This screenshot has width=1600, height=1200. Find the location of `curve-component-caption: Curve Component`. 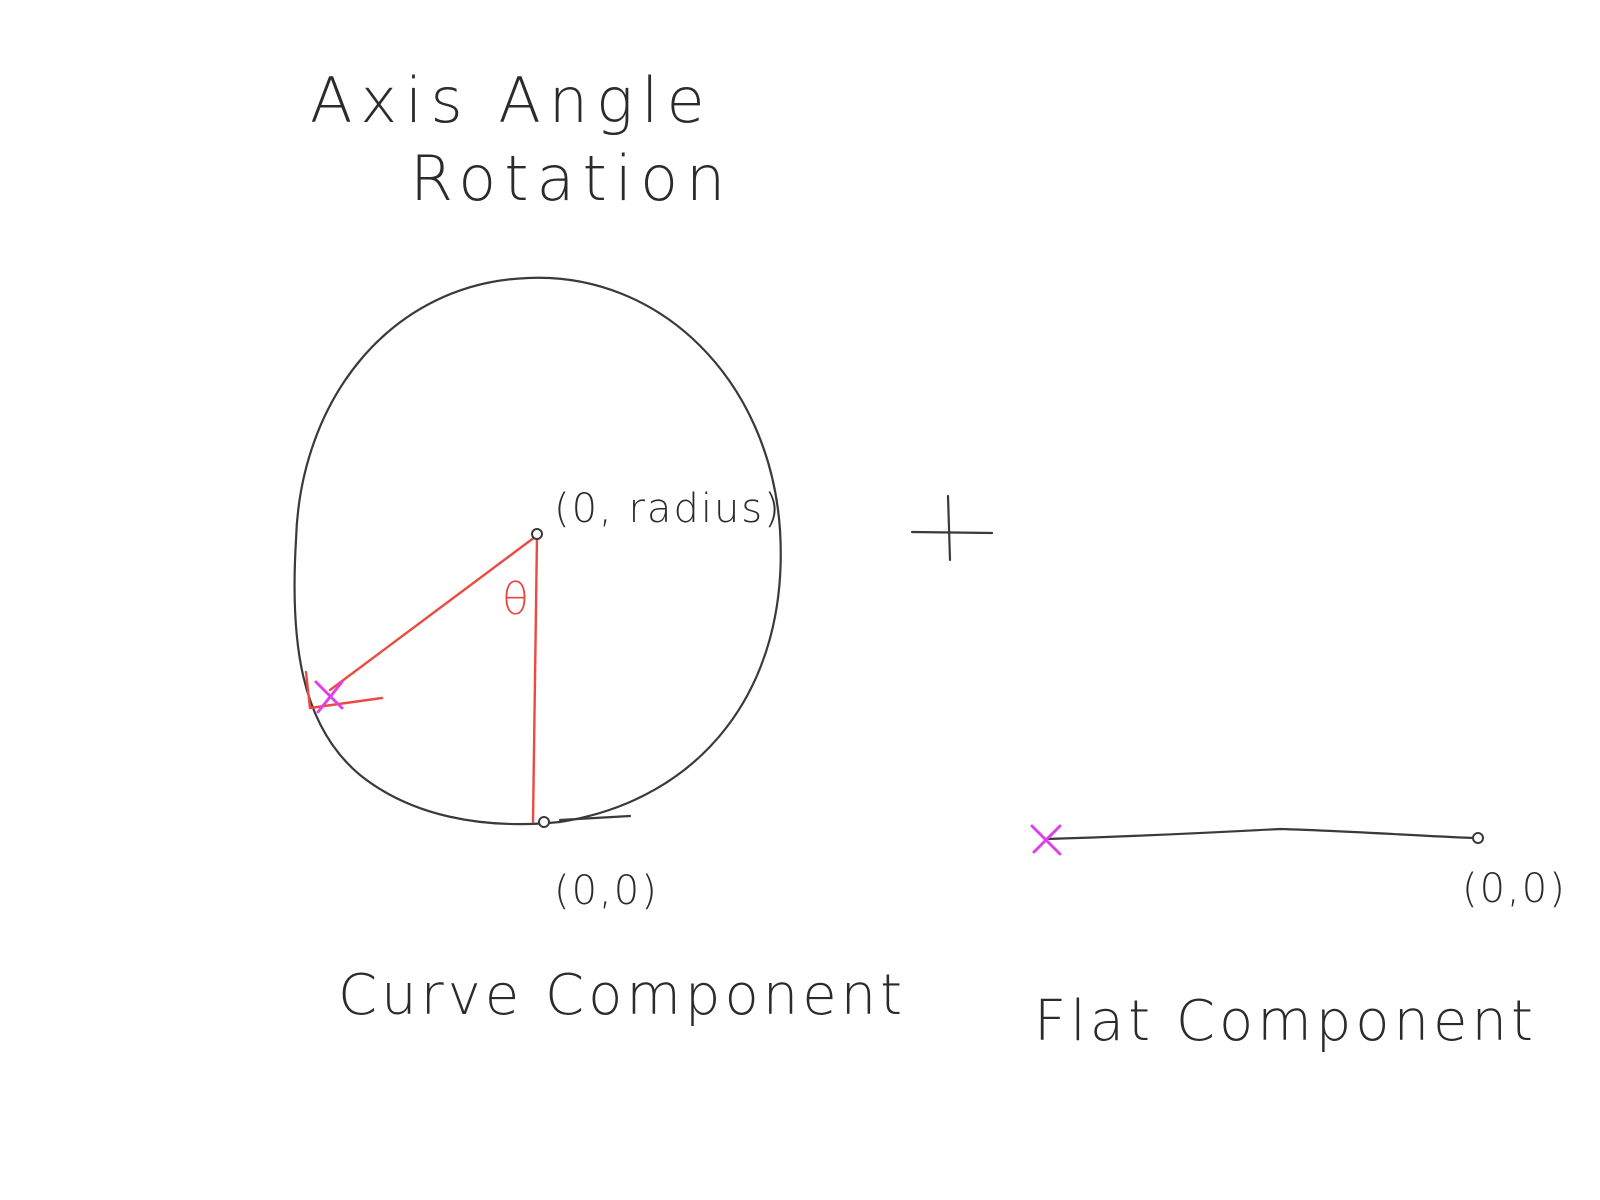

curve-component-caption: Curve Component is located at coordinates (622, 995).